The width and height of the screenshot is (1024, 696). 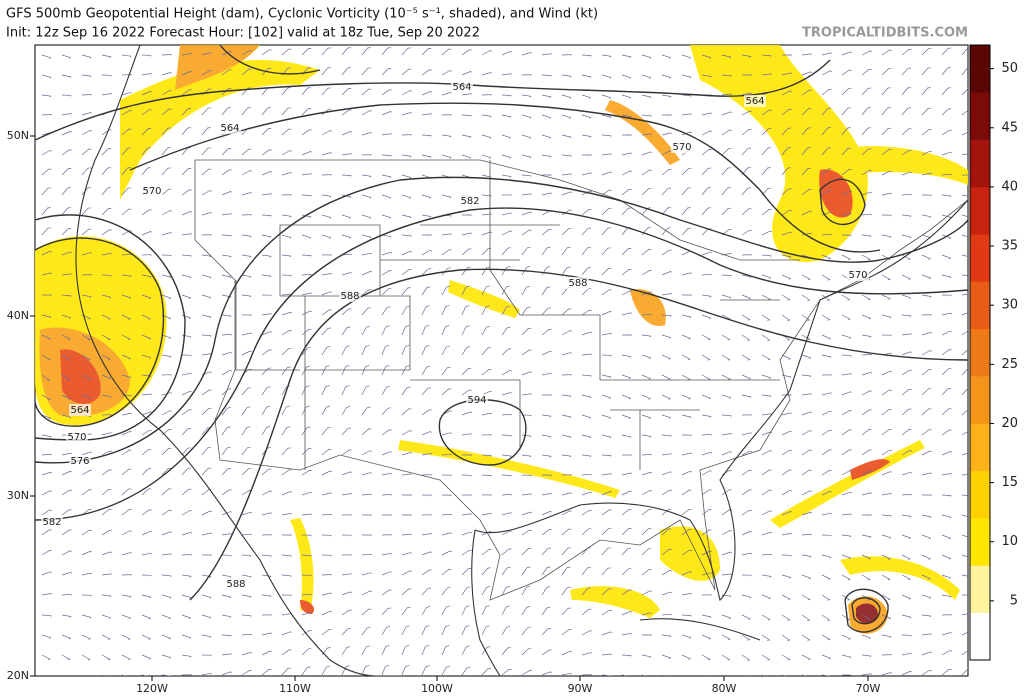 I want to click on colorbar-tick-label: 20, so click(x=1009, y=423).